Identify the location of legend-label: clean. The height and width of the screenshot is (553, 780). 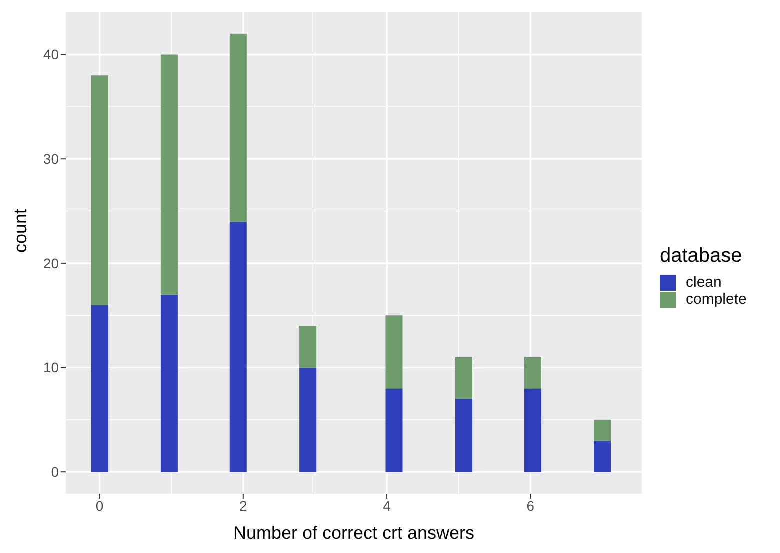
(704, 282).